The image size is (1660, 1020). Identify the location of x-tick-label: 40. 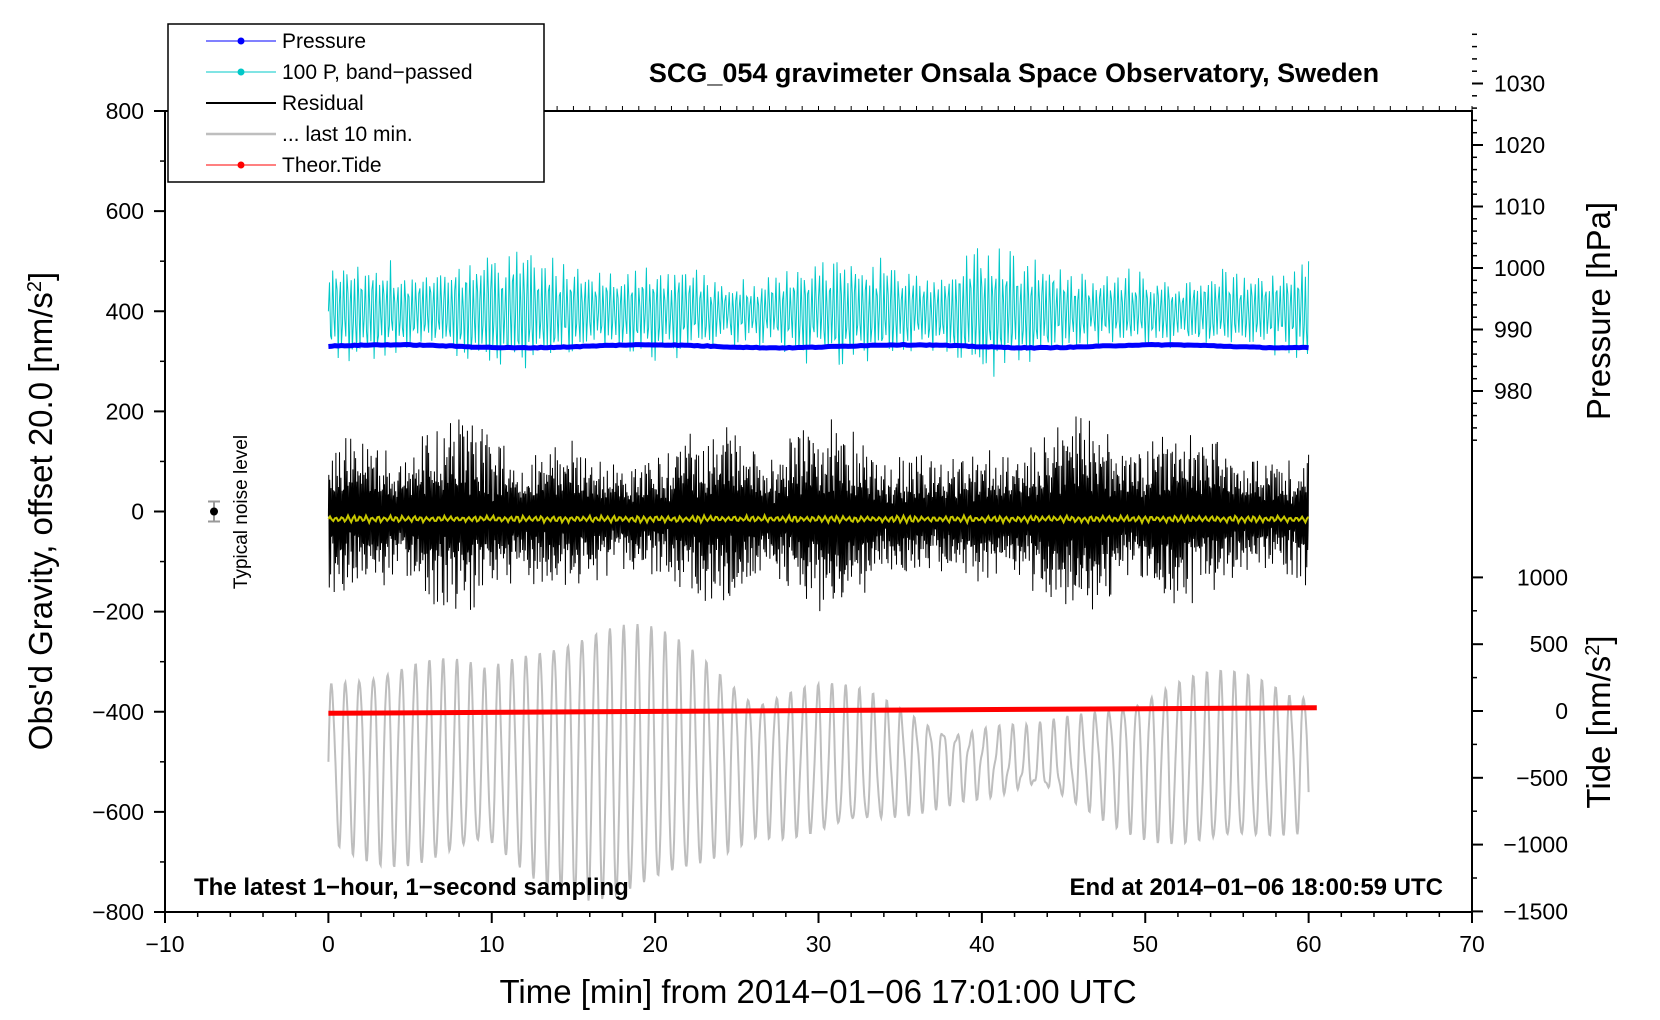
(982, 944).